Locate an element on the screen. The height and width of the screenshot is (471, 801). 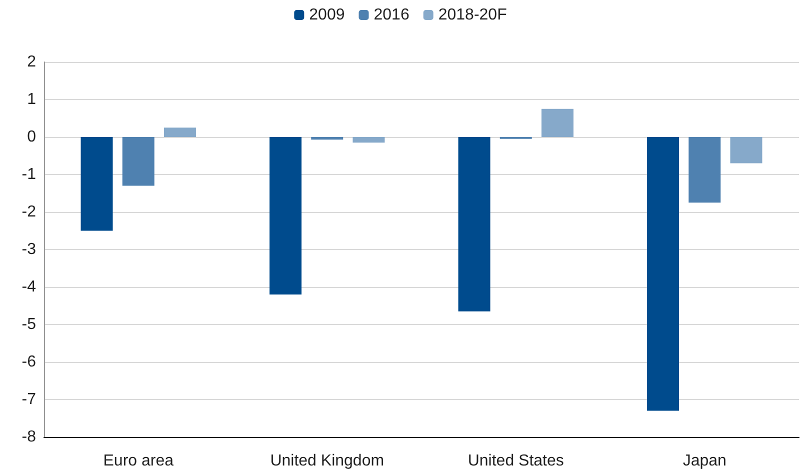
y-tick-label: 2 is located at coordinates (31, 62).